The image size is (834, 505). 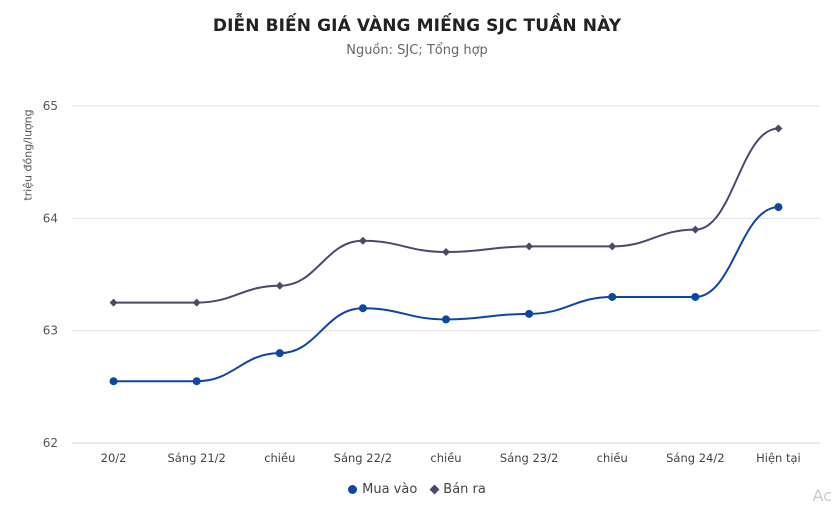 What do you see at coordinates (417, 26) in the screenshot?
I see `chart-title: DIỄN BIẾN GIÁ VÀNG MIẾNG SJC TUẦN NÀY` at bounding box center [417, 26].